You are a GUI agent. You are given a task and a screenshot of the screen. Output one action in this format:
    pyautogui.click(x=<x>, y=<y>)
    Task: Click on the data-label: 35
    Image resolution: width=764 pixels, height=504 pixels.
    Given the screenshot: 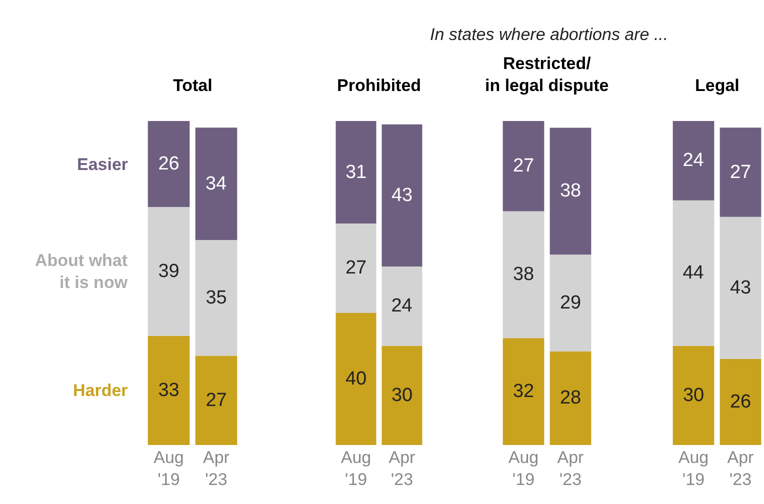 What is the action you would take?
    pyautogui.click(x=216, y=297)
    